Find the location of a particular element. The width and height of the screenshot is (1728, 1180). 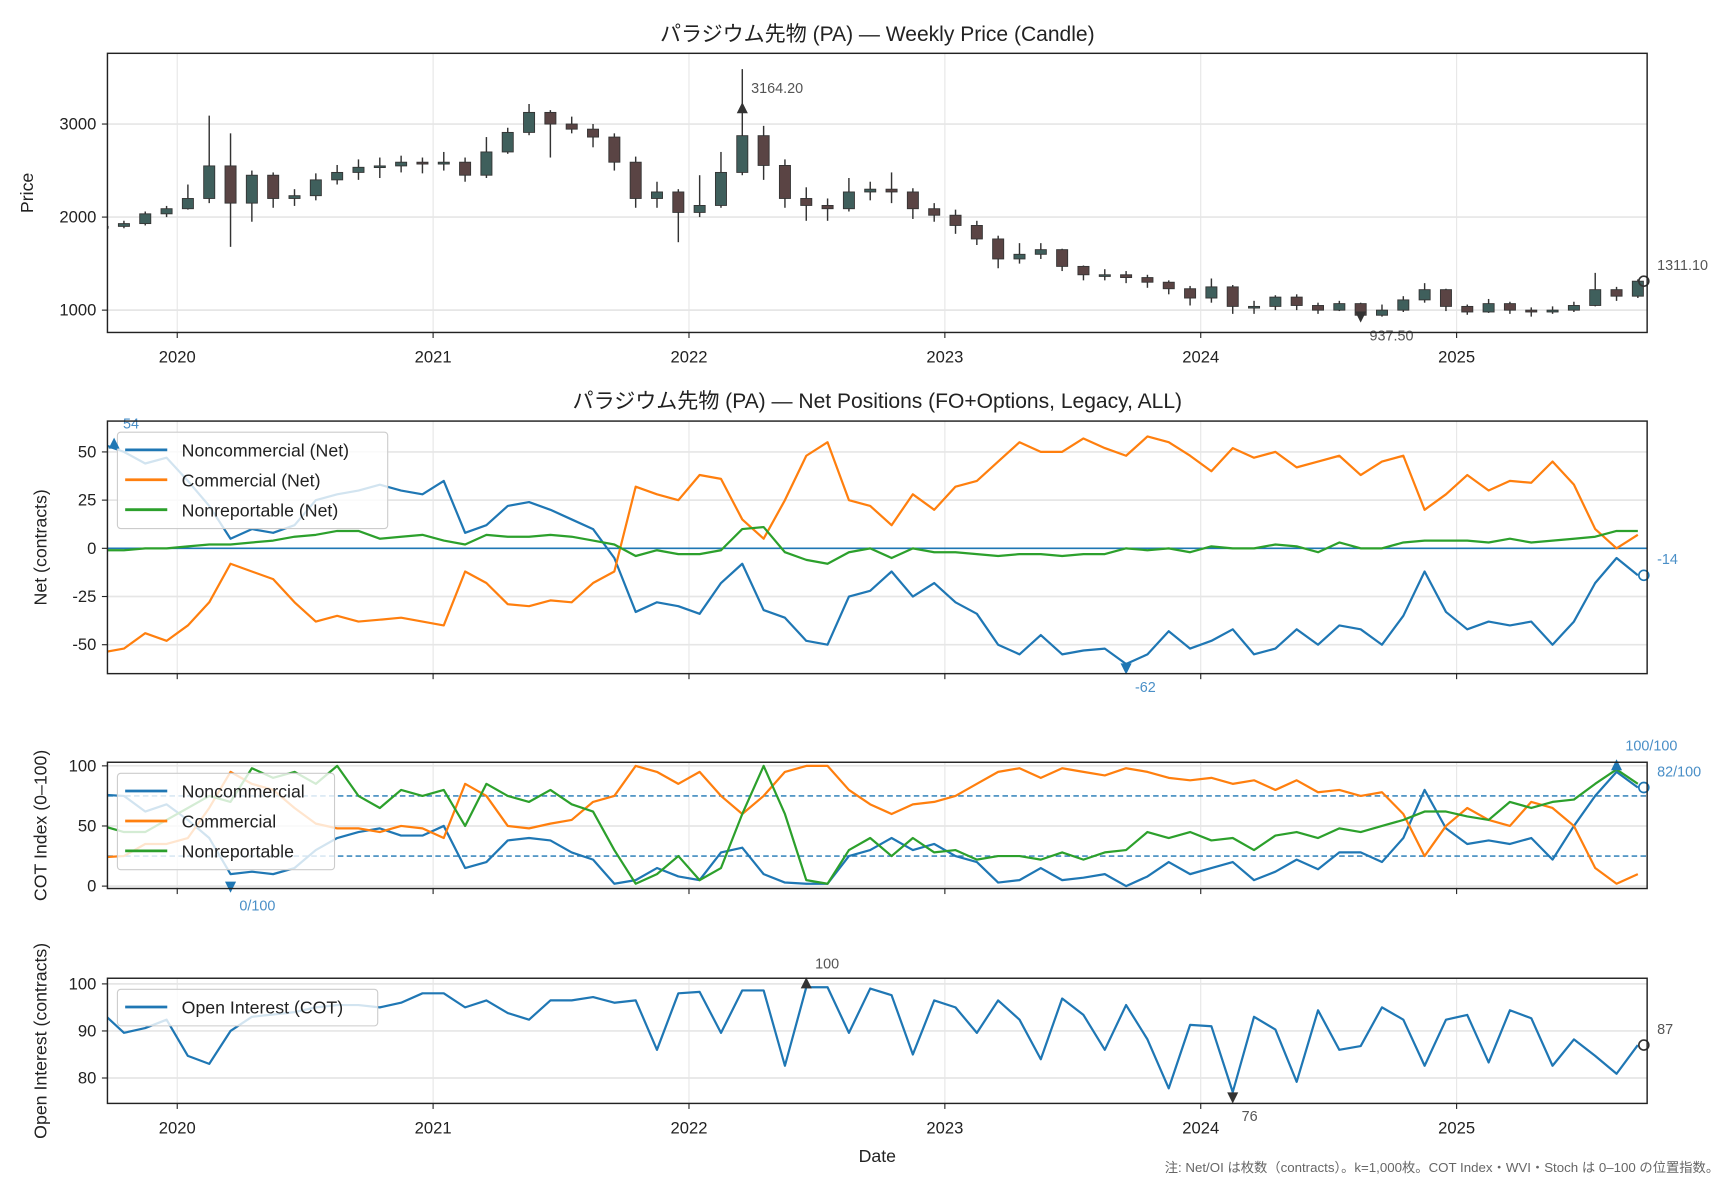

plot-area is located at coordinates (877, 826).